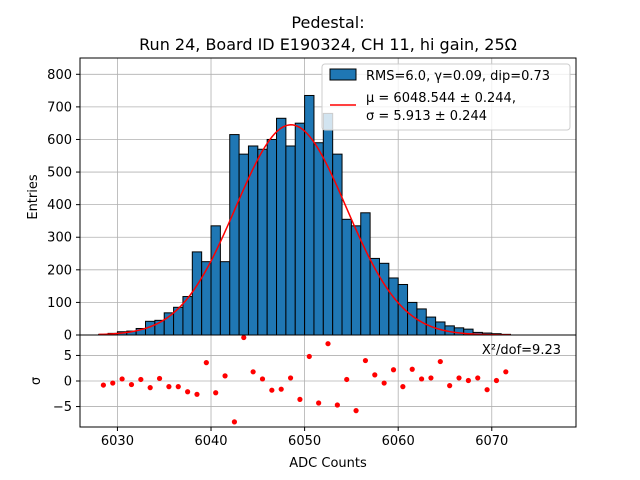 This screenshot has width=640, height=480. I want to click on residual-y-label: σ, so click(36, 381).